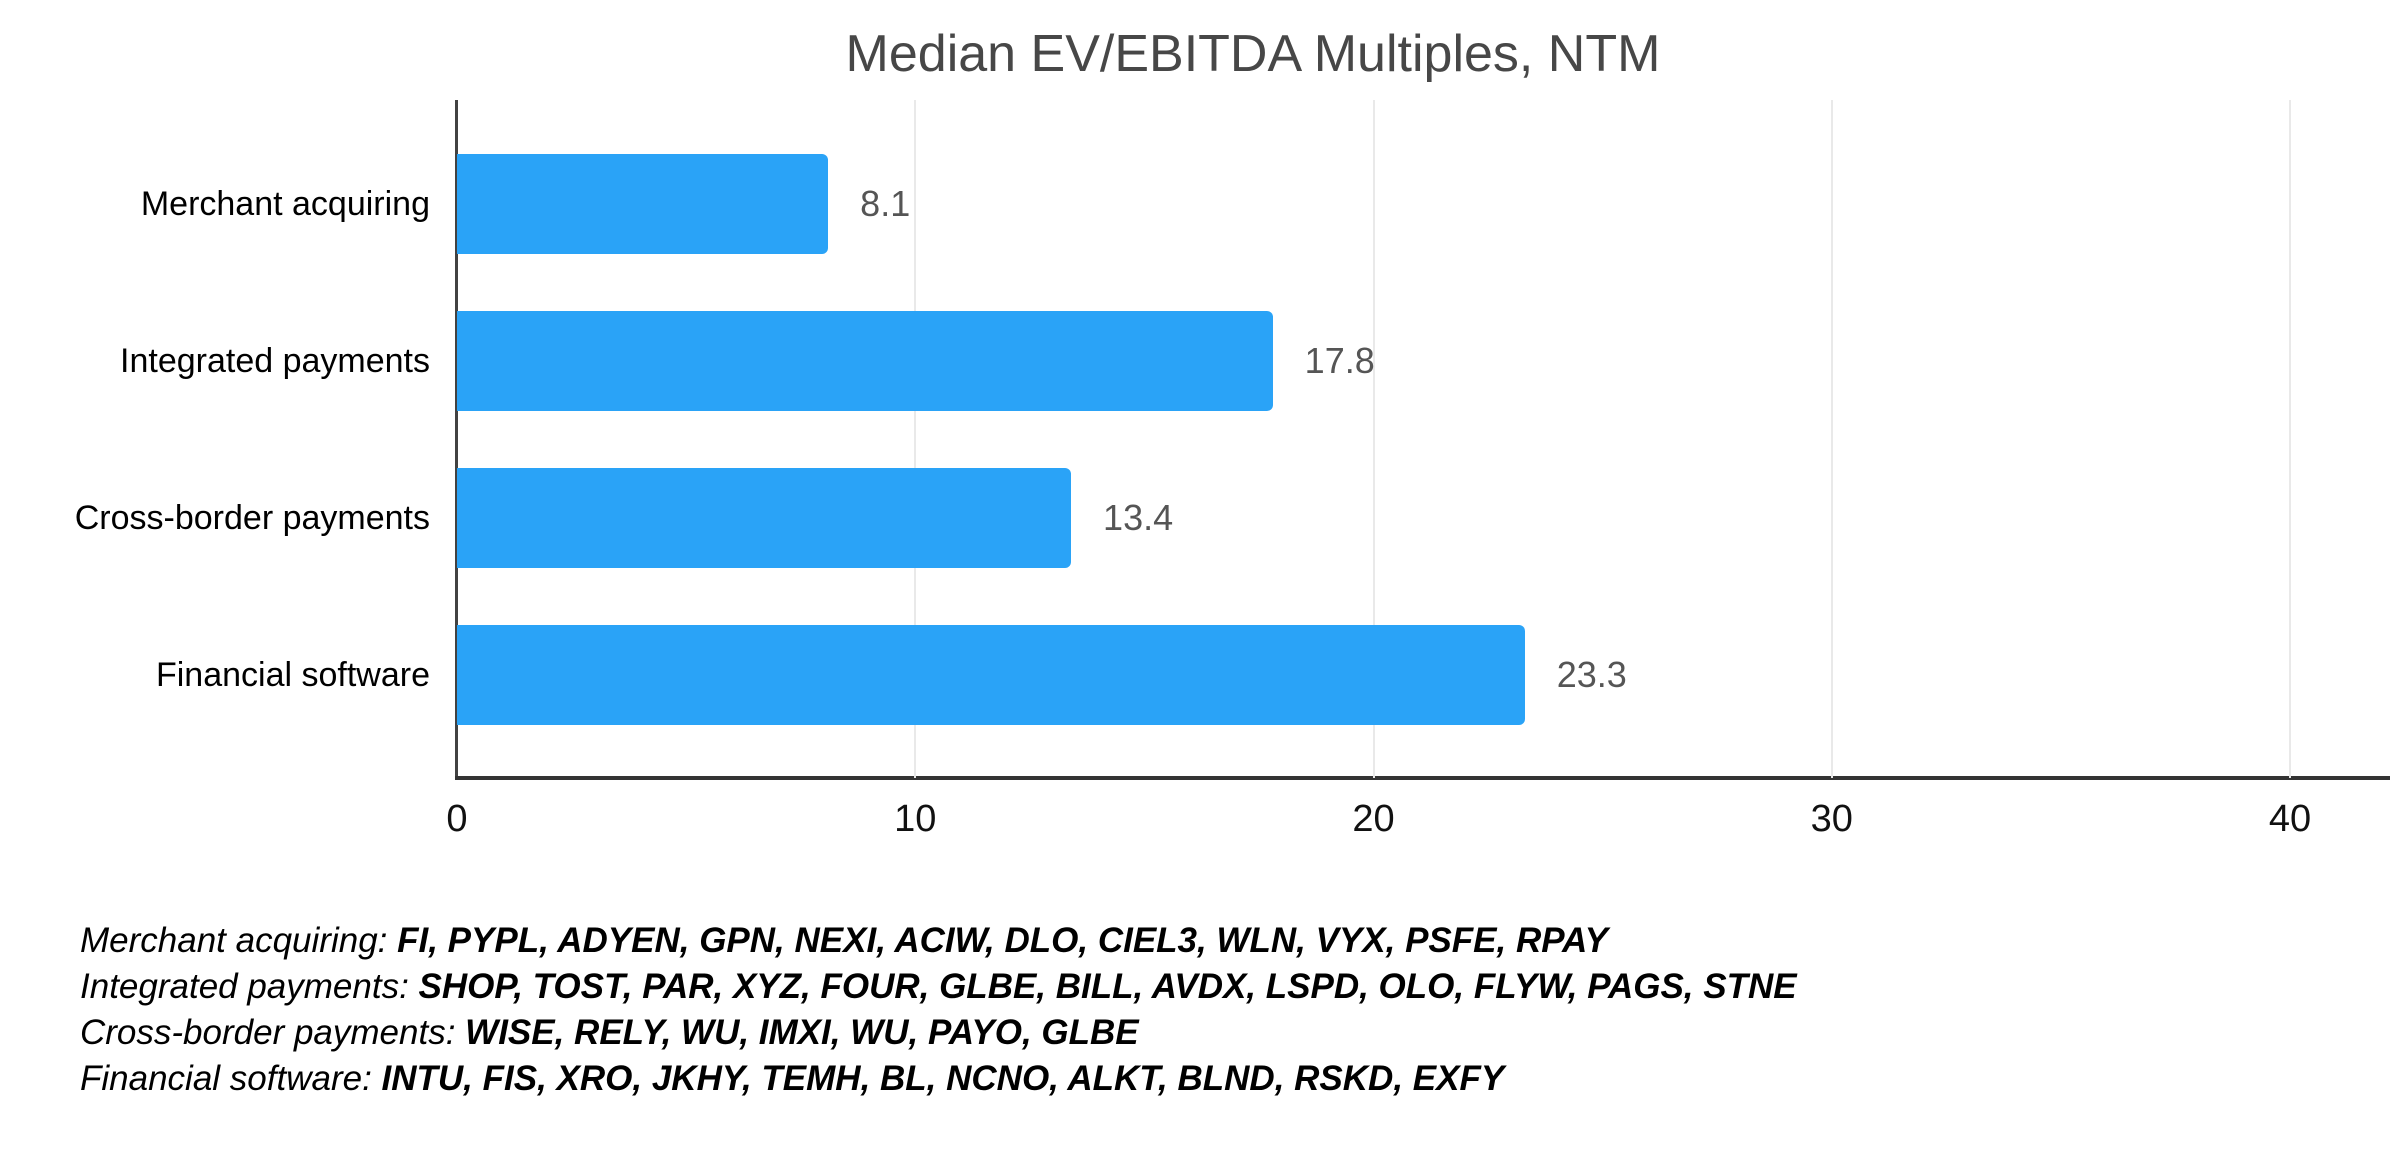 The image size is (2392, 1150). Describe the element at coordinates (244, 986) in the screenshot. I see `legend-category-label: Integrated payments:` at that location.